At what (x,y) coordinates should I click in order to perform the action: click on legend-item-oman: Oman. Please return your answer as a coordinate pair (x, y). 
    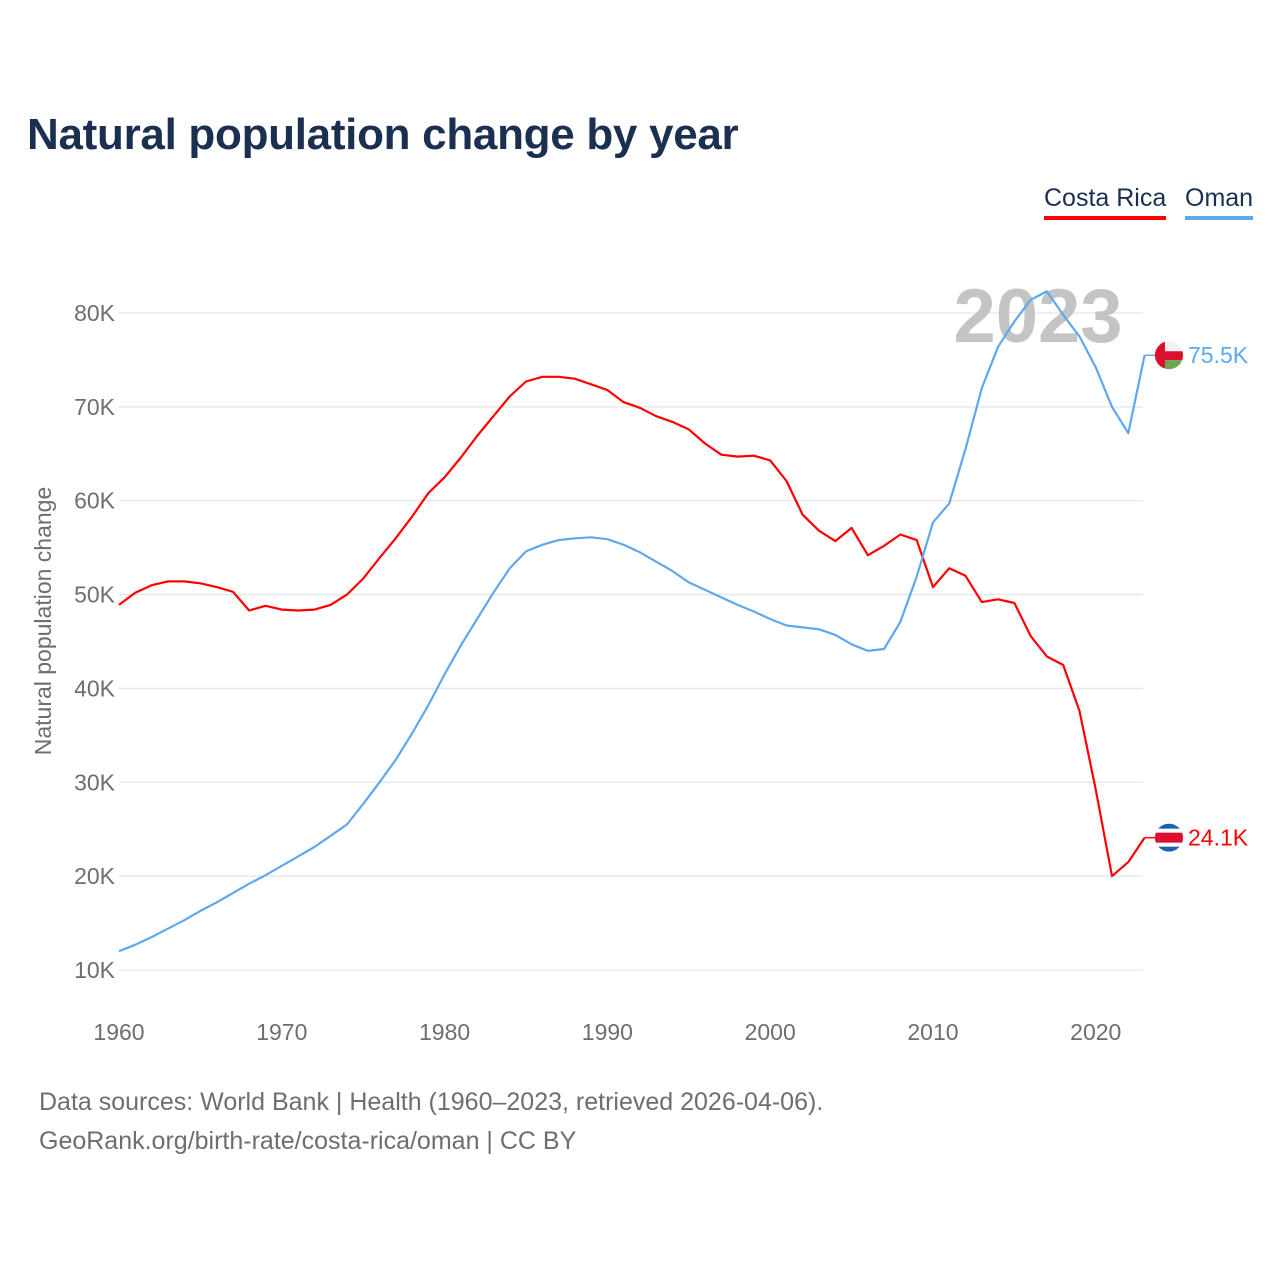
    Looking at the image, I should click on (1219, 202).